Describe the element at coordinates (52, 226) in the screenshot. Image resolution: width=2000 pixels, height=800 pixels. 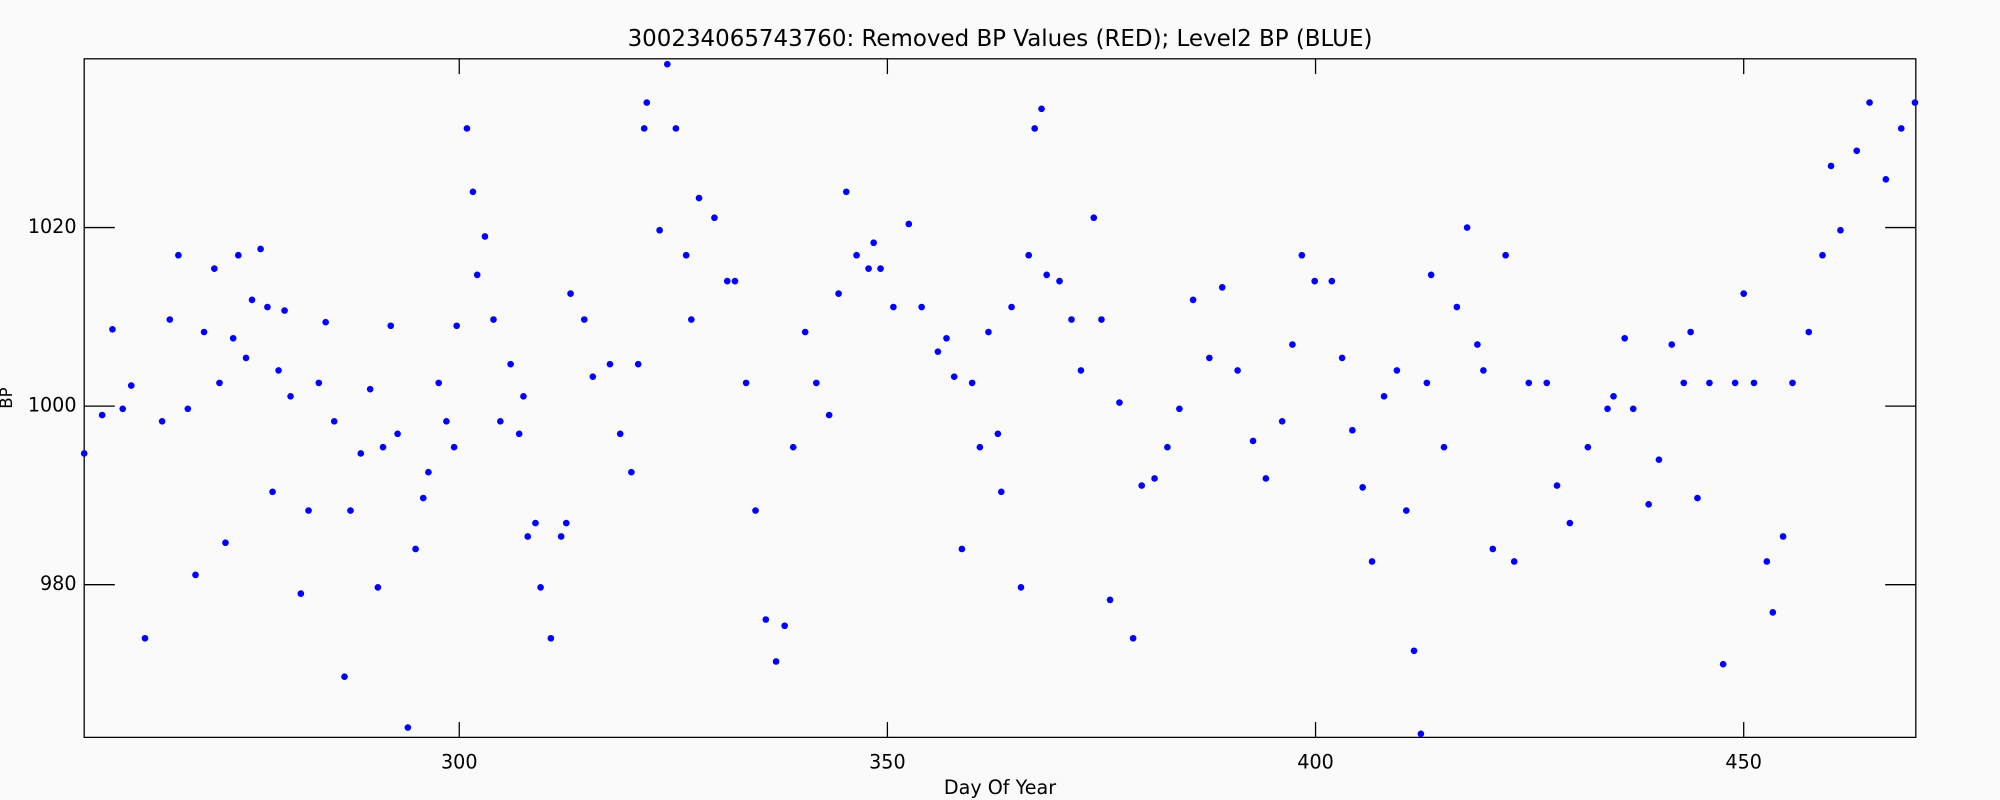
I see `y-tick-label: 1020` at that location.